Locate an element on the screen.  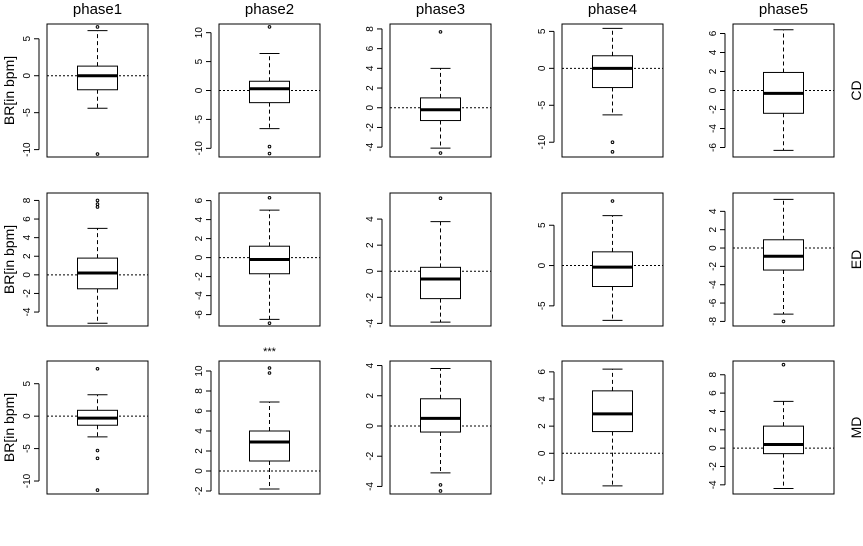
panel-CD-phase4: -10 -5 0 5 is located at coordinates (600, 90).